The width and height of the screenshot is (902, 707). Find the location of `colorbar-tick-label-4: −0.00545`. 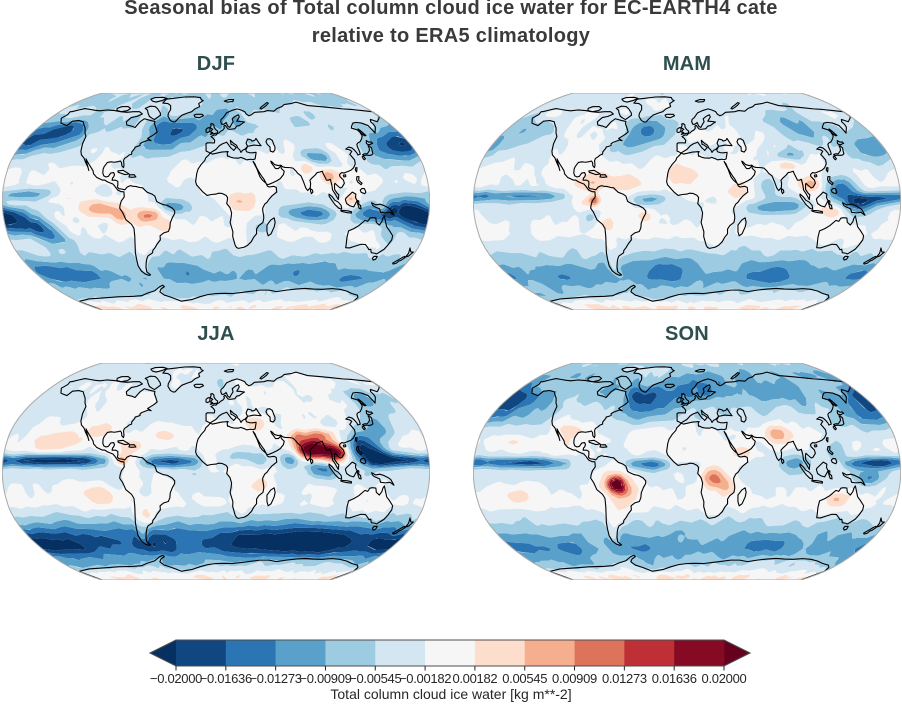

colorbar-tick-label-4: −0.00545 is located at coordinates (375, 678).